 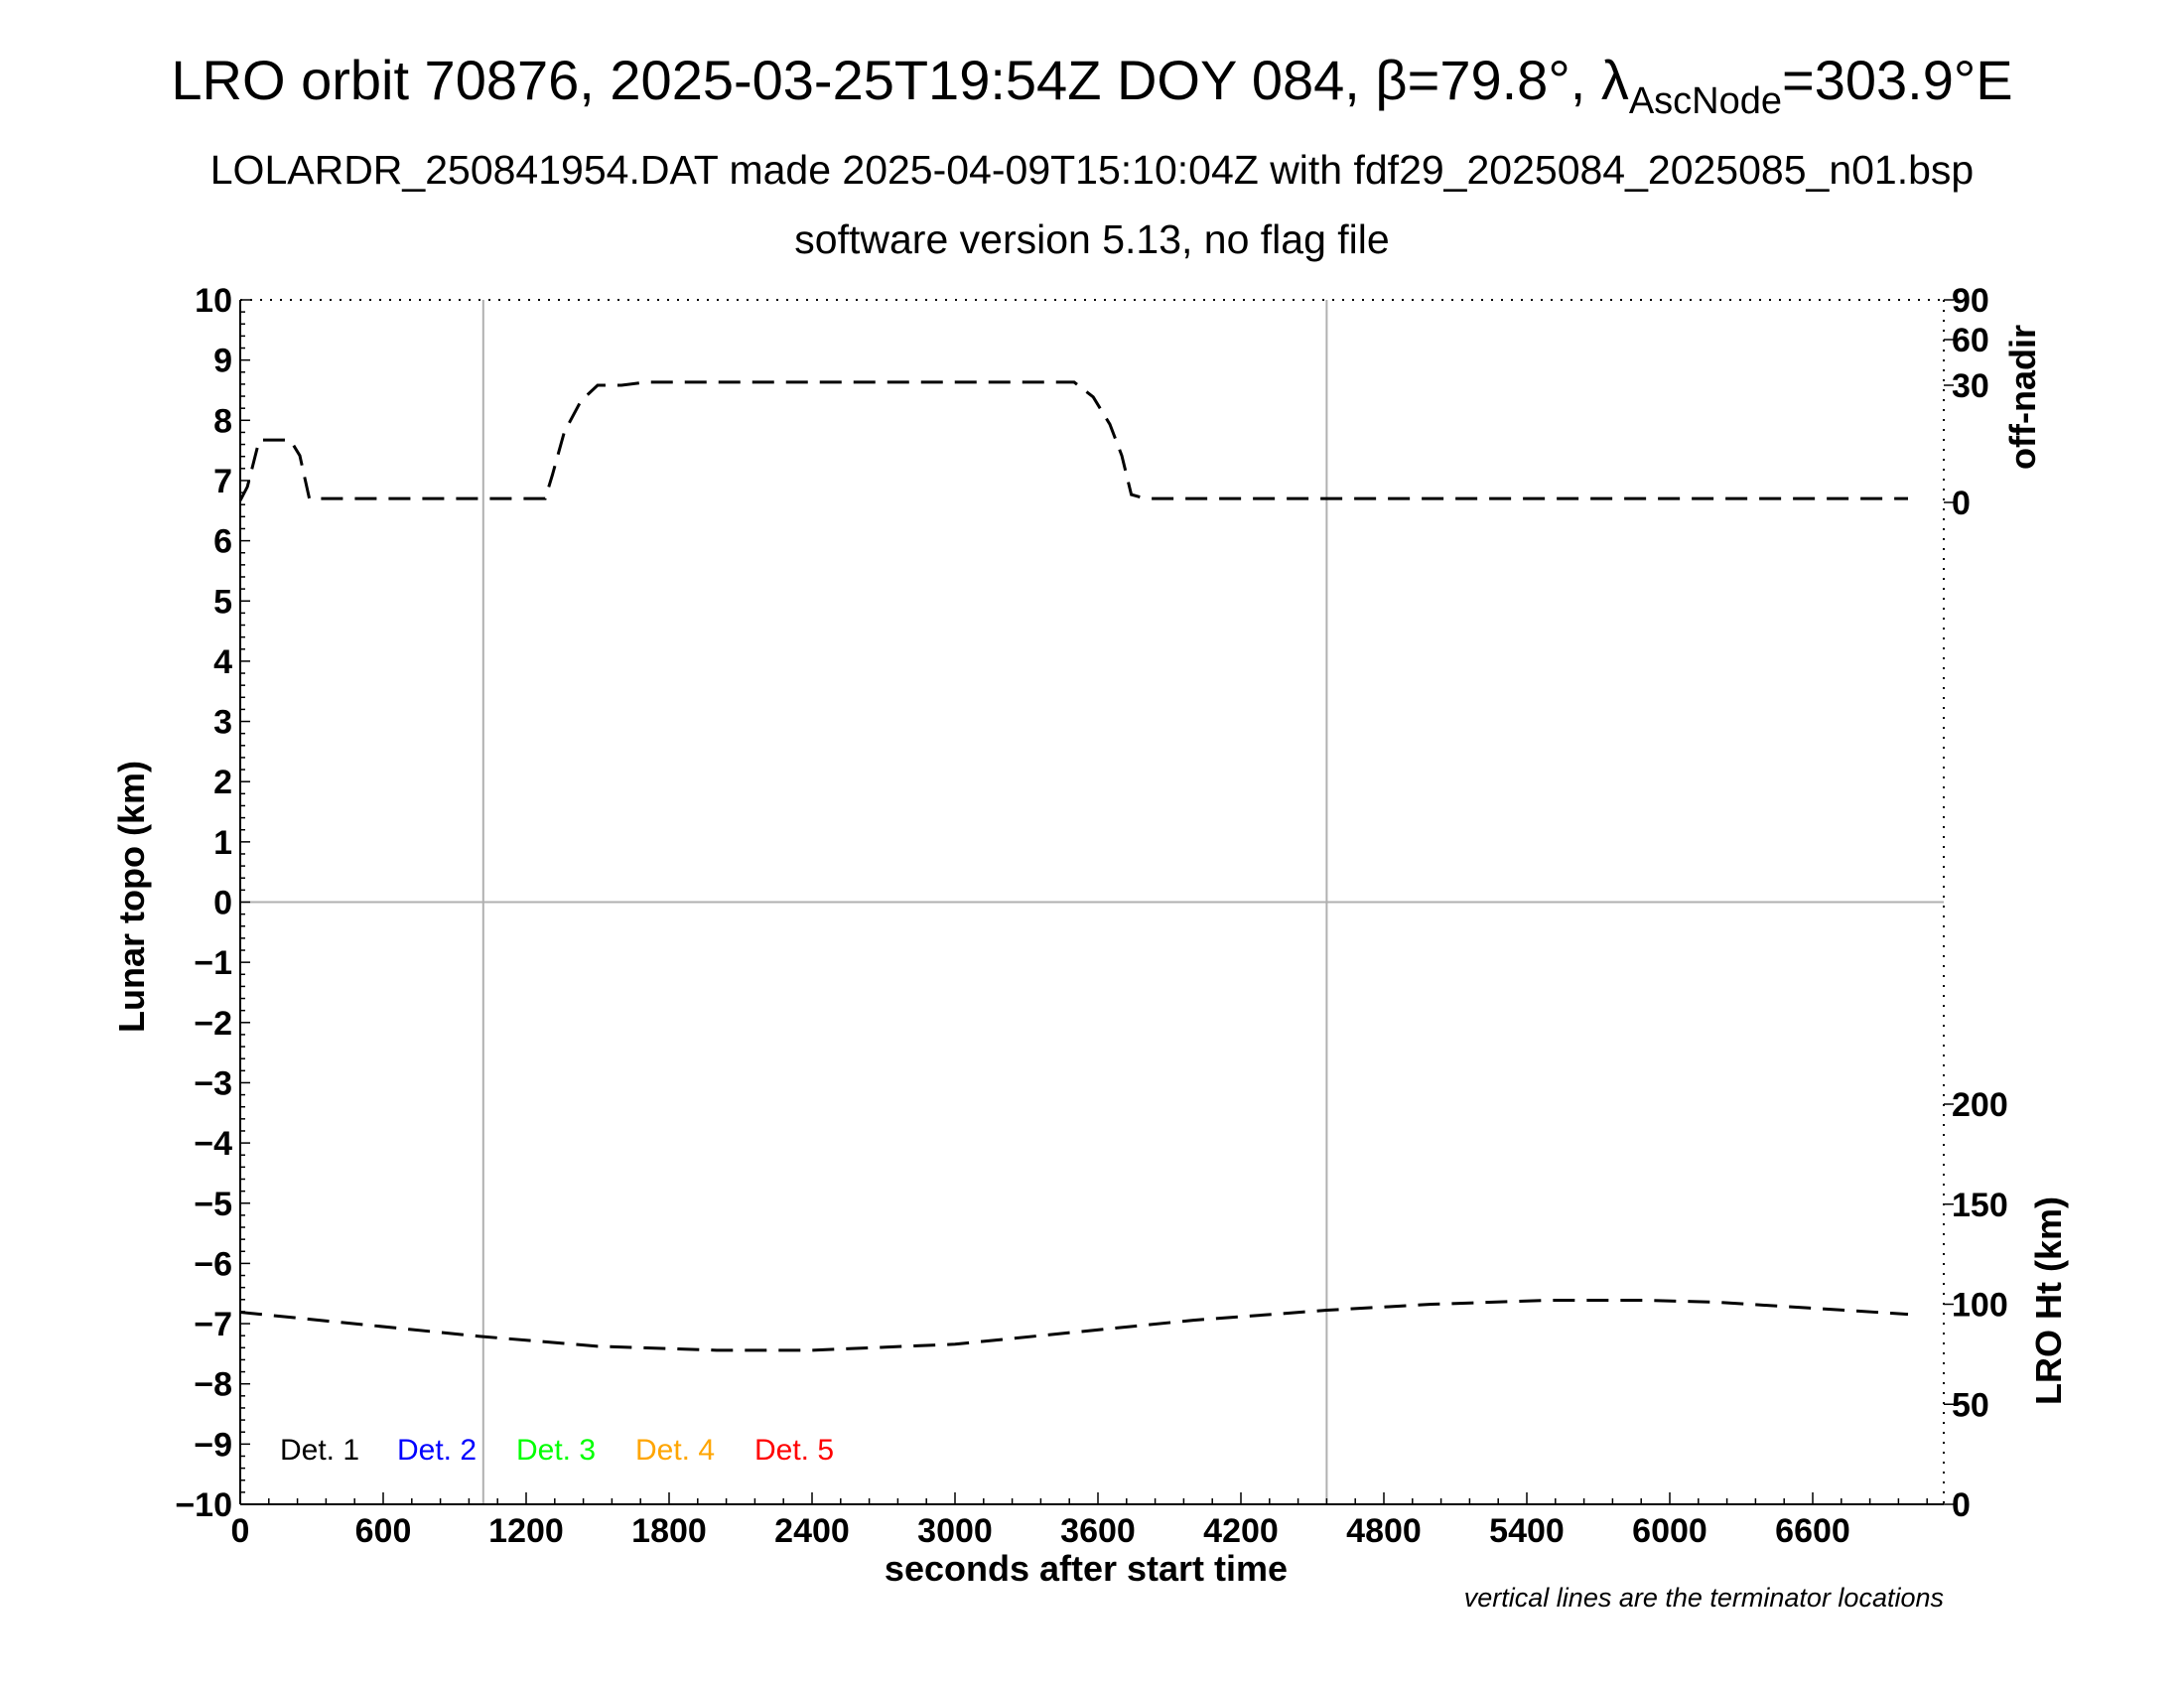 I want to click on off-nadir-tick-label: 0, so click(x=1961, y=503).